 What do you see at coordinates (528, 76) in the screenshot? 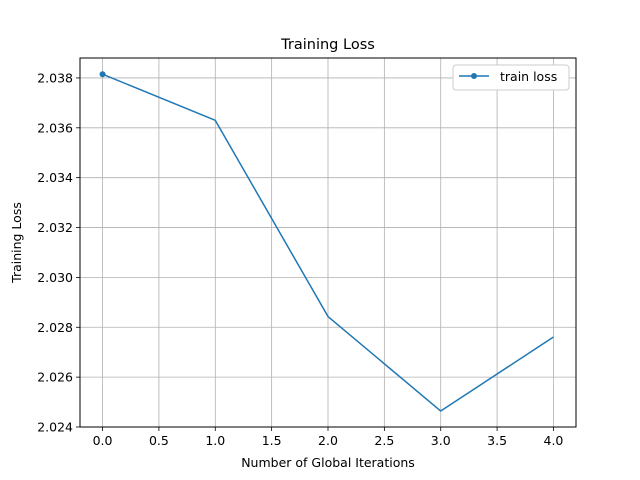
I see `legend-label-train-loss: train loss` at bounding box center [528, 76].